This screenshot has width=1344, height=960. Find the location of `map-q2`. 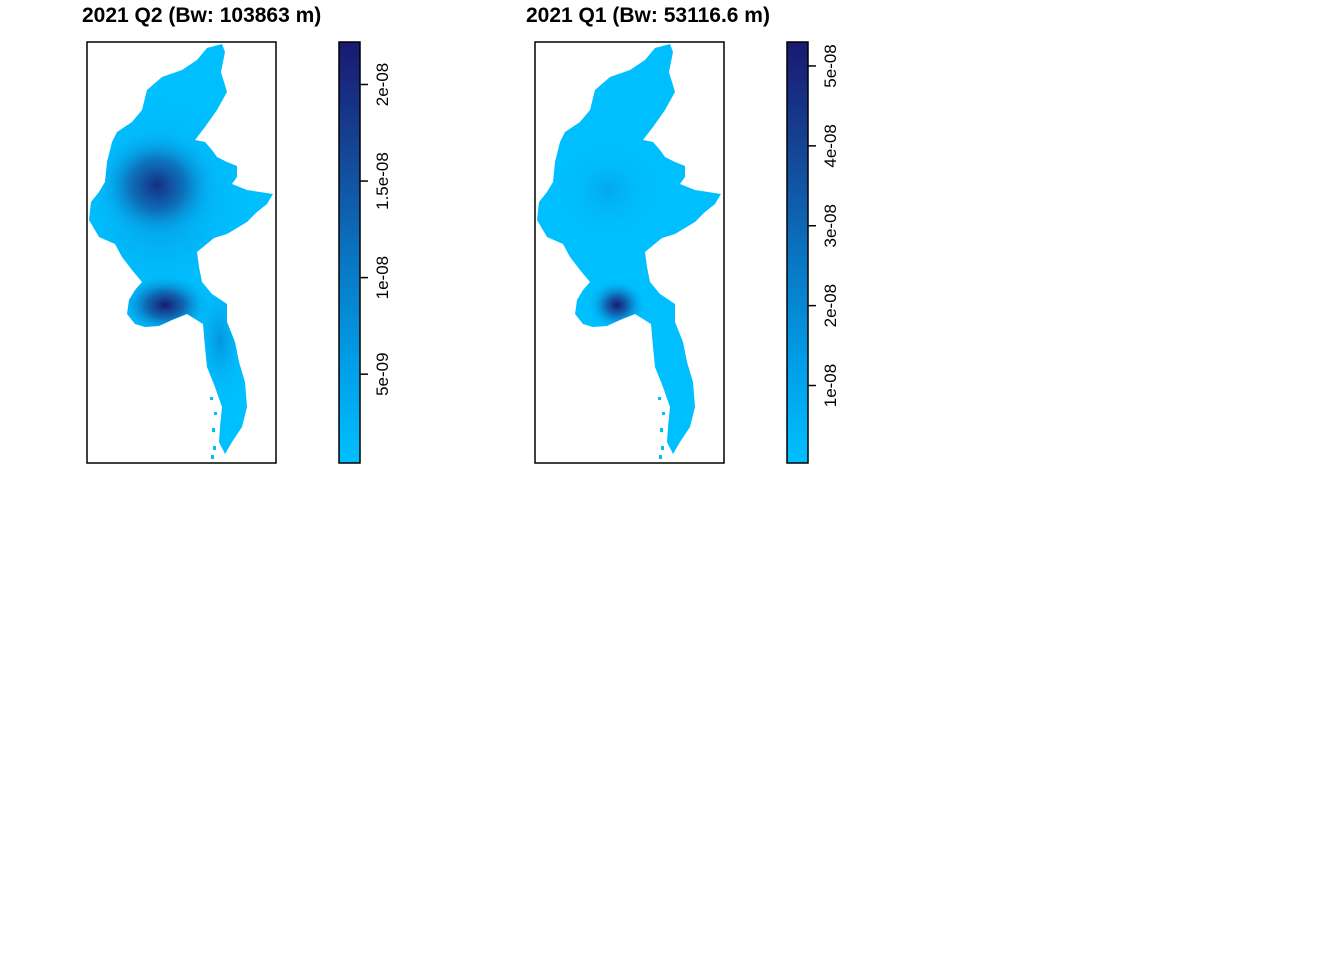

map-q2 is located at coordinates (181, 252).